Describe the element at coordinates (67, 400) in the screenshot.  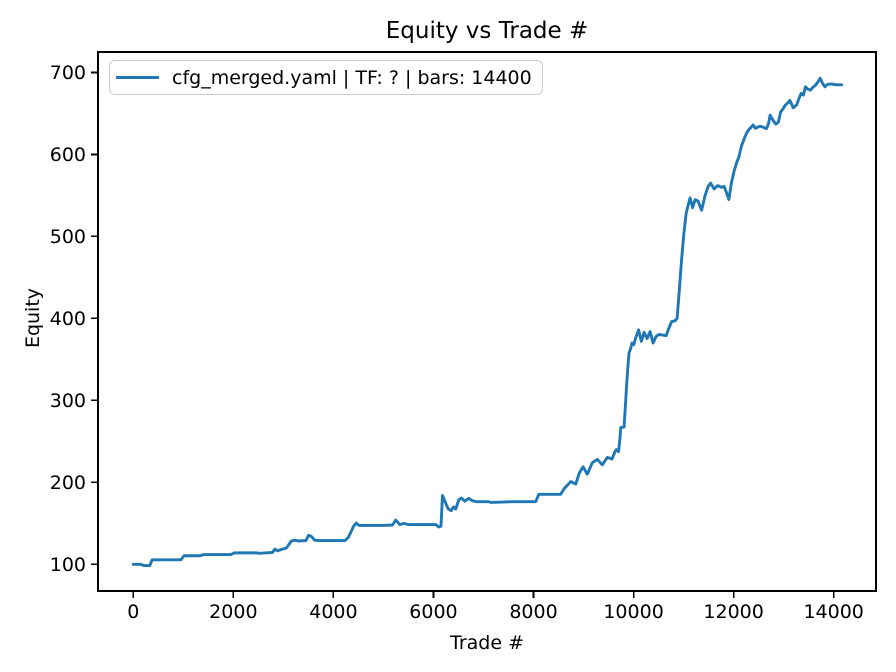
I see `y-tick-label: 300` at that location.